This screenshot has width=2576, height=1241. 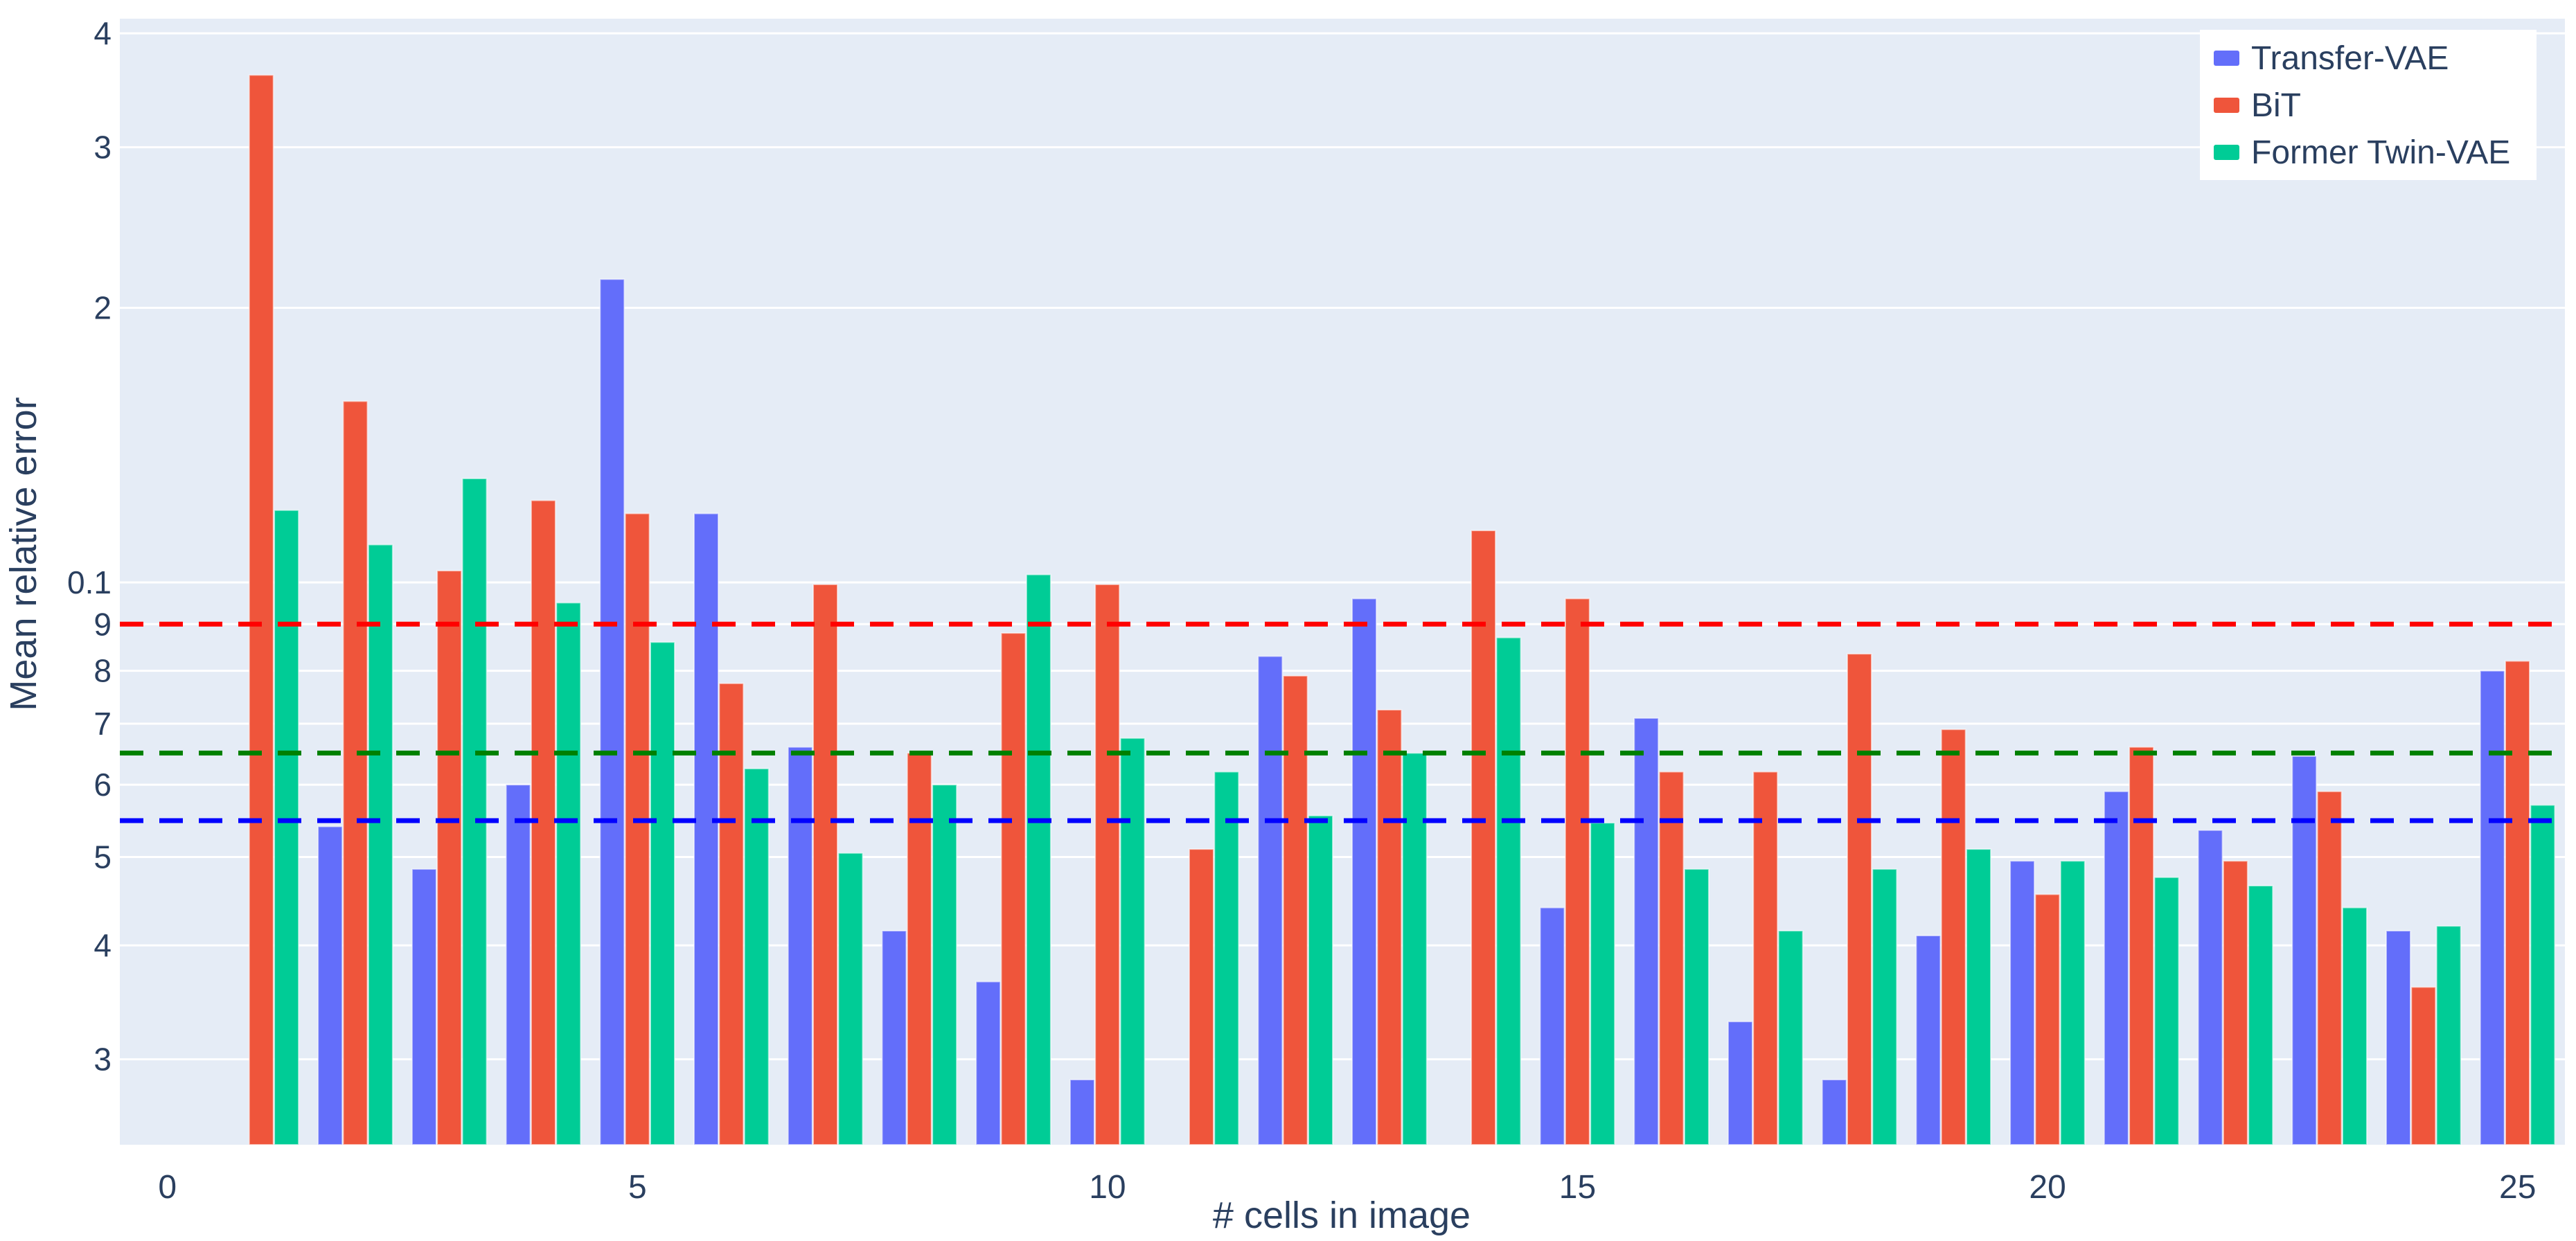 What do you see at coordinates (103, 624) in the screenshot?
I see `y-tick-label: 9` at bounding box center [103, 624].